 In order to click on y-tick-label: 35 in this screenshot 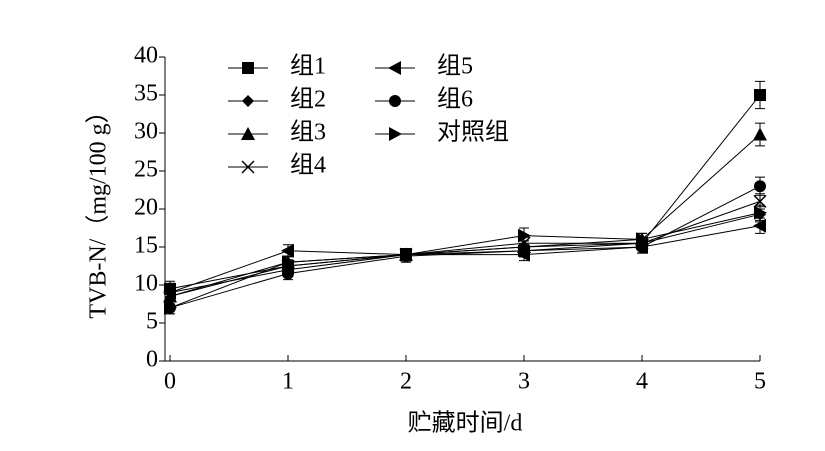, I will do `click(146, 94)`.